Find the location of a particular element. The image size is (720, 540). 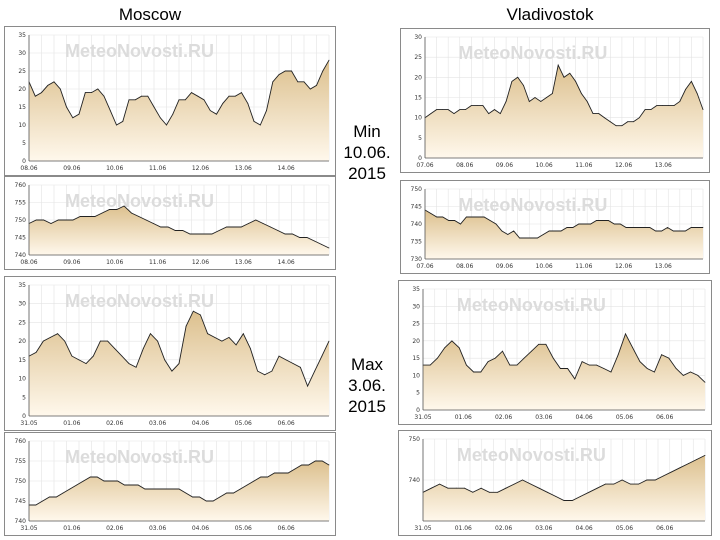

vladivostok-min-pressure-xtick-label: 09.06 is located at coordinates (504, 266).